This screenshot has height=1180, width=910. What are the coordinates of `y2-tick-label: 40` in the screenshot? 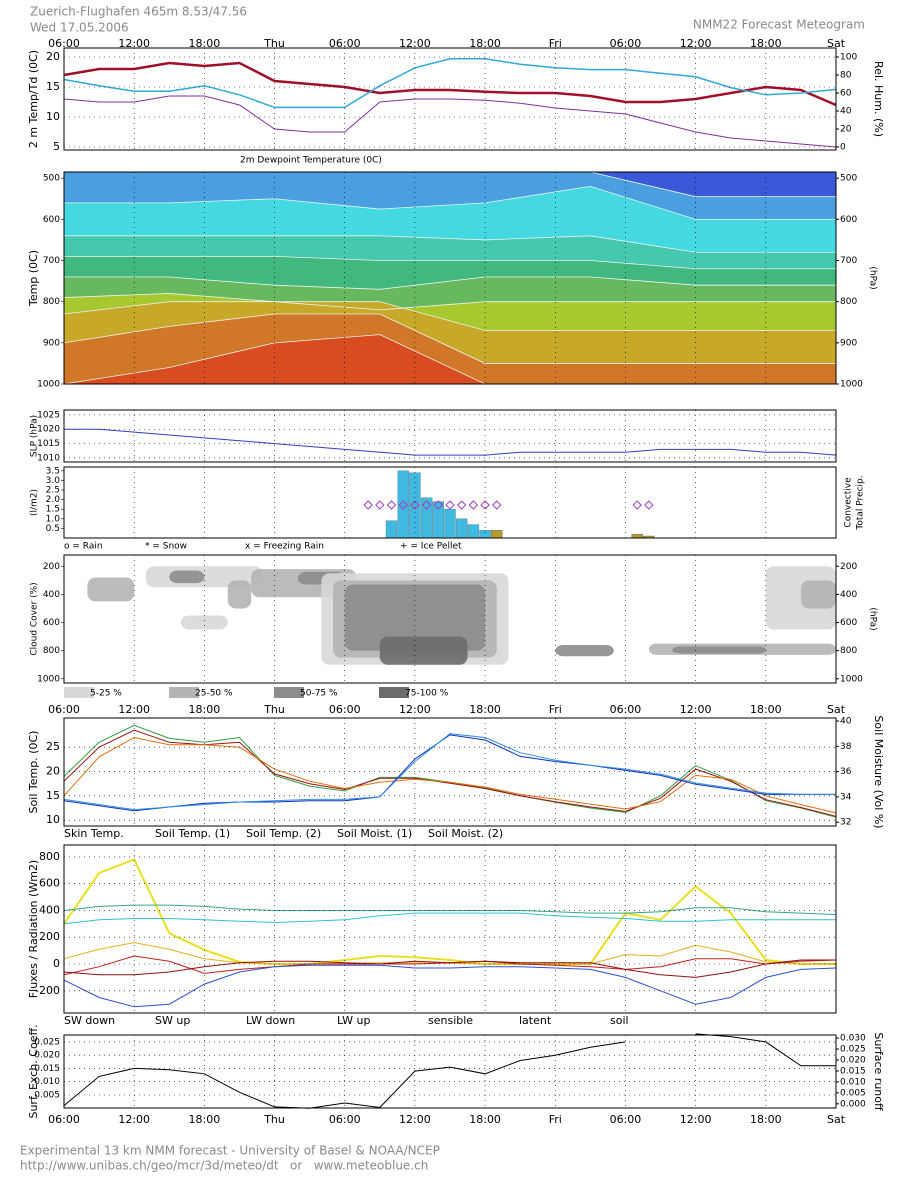 It's located at (846, 722).